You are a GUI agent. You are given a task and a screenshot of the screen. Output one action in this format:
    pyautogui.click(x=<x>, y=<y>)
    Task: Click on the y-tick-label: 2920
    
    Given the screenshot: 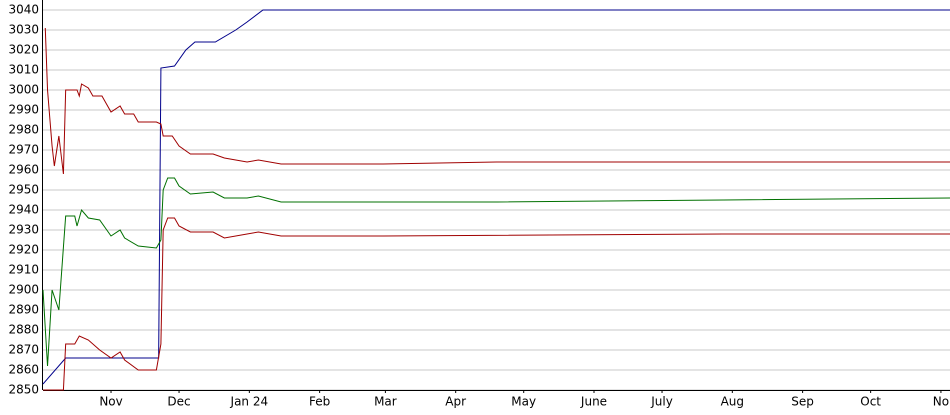 What is the action you would take?
    pyautogui.click(x=23, y=250)
    